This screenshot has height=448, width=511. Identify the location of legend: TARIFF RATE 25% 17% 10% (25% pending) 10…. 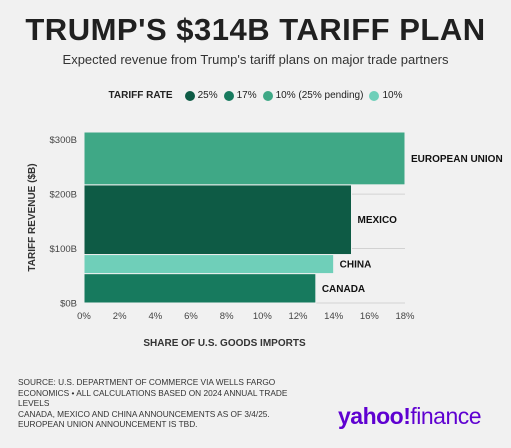
(255, 95).